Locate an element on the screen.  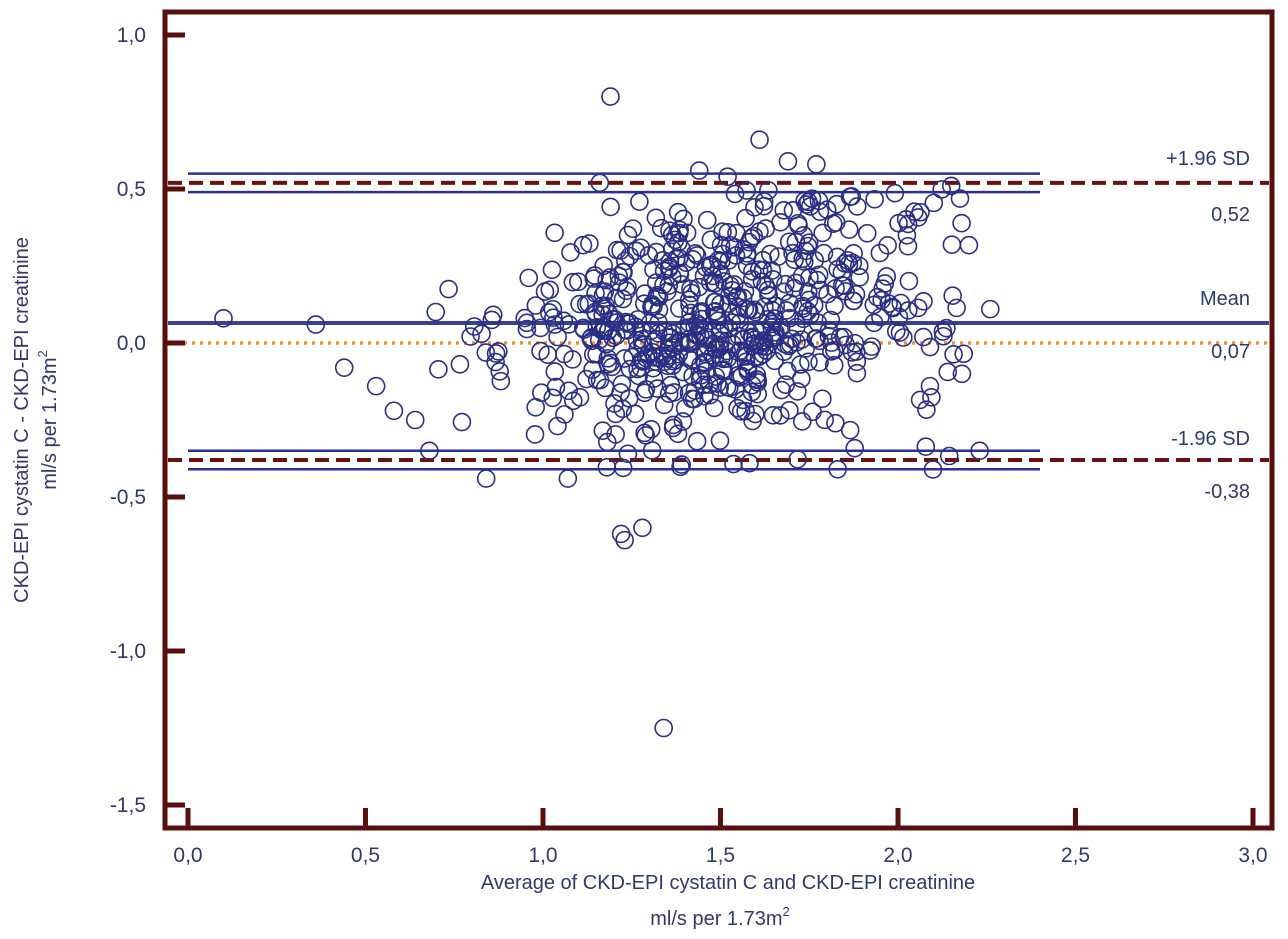
x-tick-label: 2,0 is located at coordinates (897, 855).